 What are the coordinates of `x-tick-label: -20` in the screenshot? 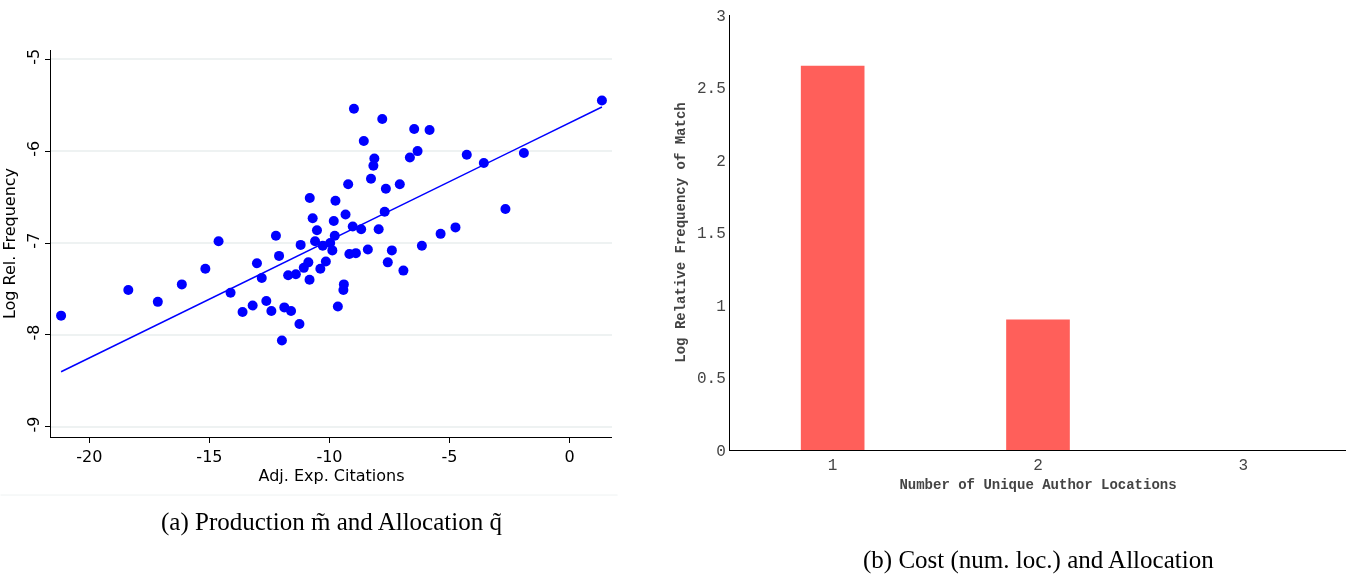 It's located at (89, 457).